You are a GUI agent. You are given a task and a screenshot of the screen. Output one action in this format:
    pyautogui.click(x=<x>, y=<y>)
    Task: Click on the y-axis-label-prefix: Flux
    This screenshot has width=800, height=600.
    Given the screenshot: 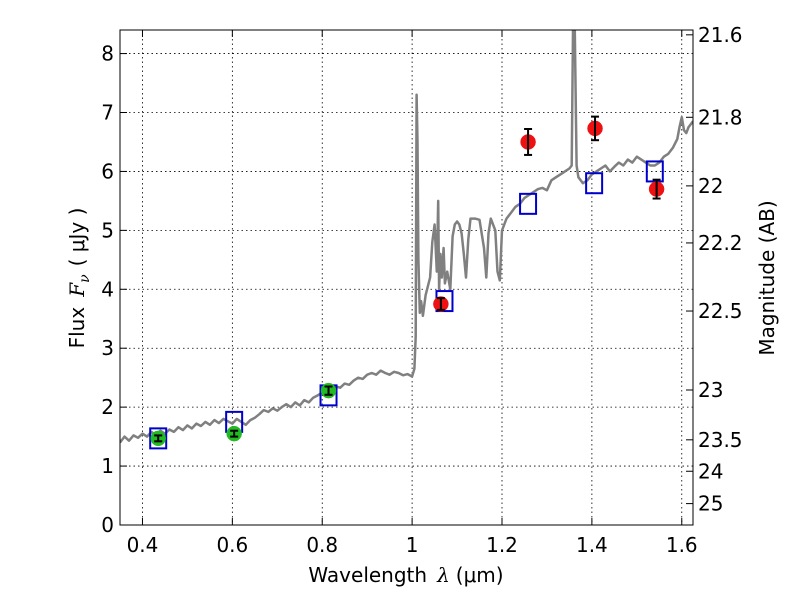 What is the action you would take?
    pyautogui.click(x=77, y=328)
    